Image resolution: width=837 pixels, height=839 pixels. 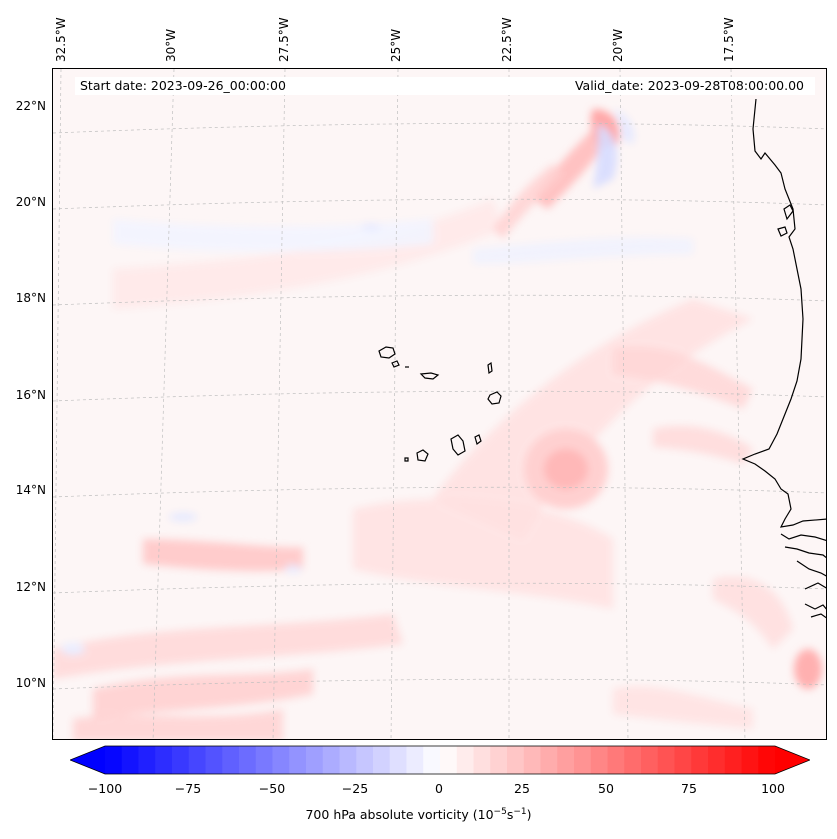 What do you see at coordinates (30, 395) in the screenshot?
I see `lat-label-16n: 16°N` at bounding box center [30, 395].